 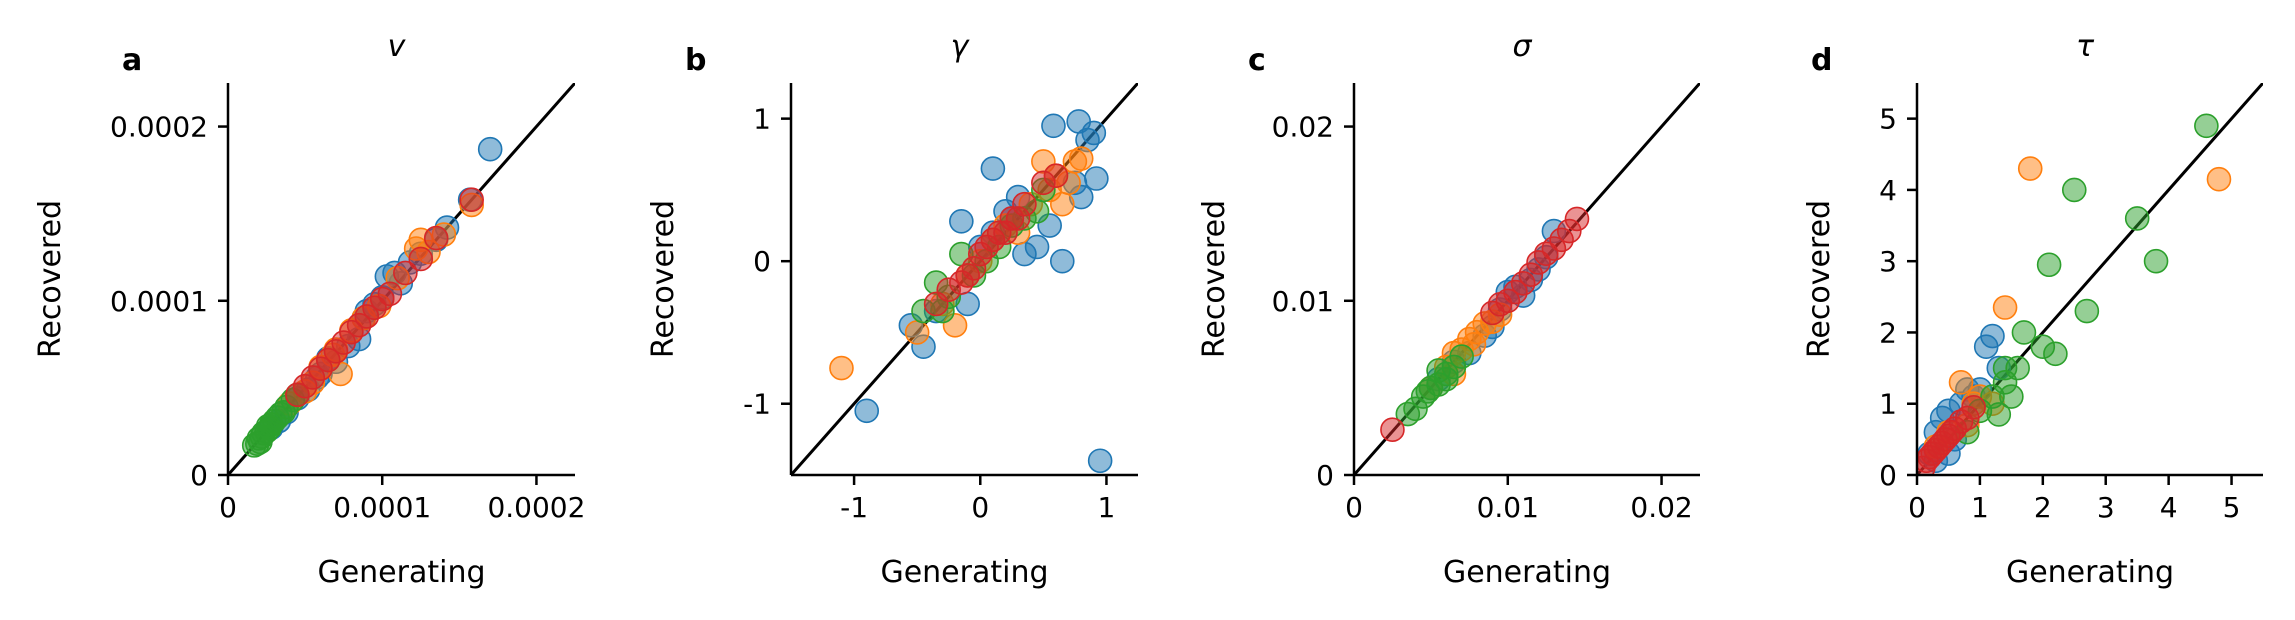 I want to click on x-tick-label: 5, so click(x=2232, y=507).